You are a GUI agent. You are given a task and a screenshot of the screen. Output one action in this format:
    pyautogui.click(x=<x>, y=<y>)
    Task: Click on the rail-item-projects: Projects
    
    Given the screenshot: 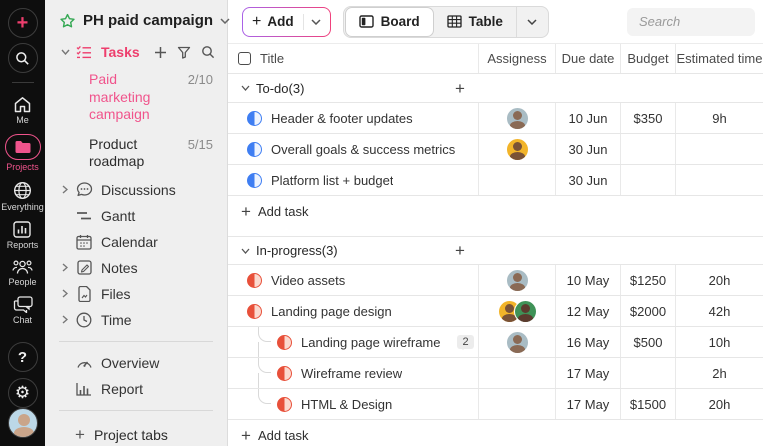 What is the action you would take?
    pyautogui.click(x=22, y=153)
    